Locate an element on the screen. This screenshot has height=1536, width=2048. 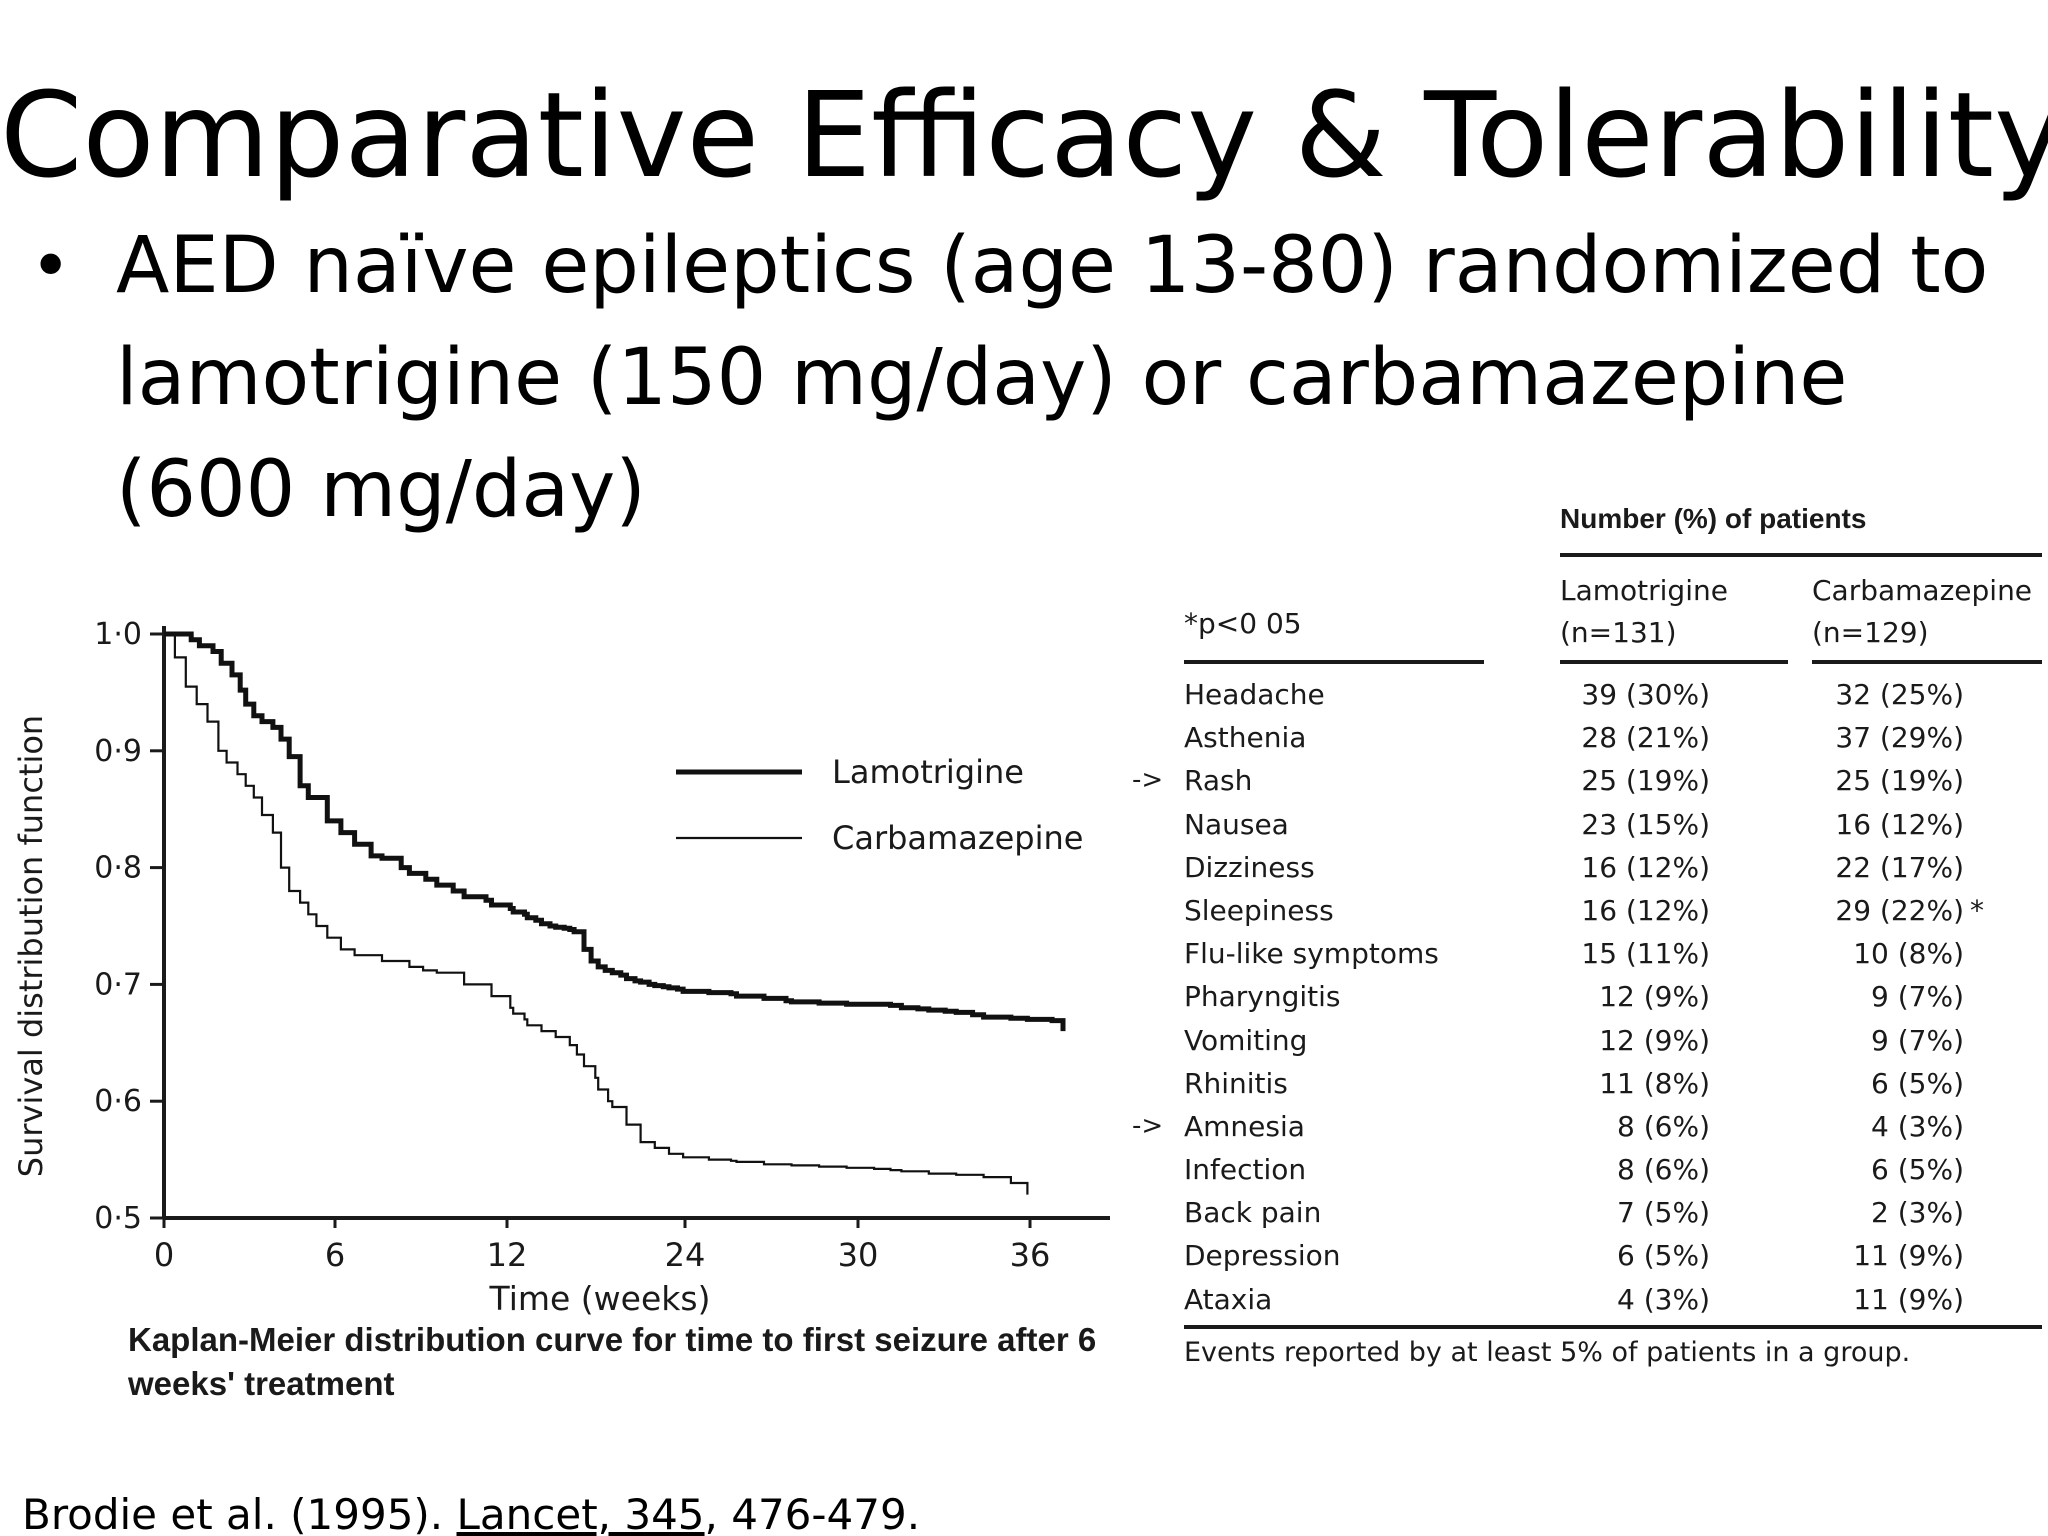
table-cell-event: Flu-like symptoms is located at coordinates (1311, 954).